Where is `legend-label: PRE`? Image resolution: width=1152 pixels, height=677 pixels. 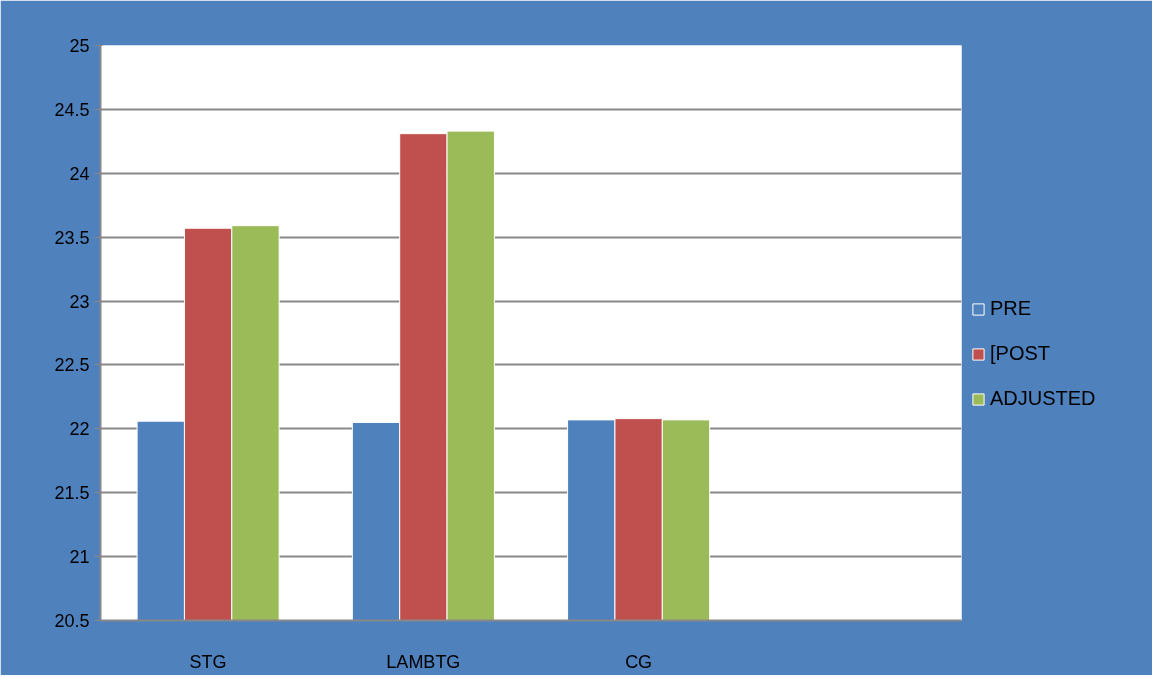
legend-label: PRE is located at coordinates (1011, 308).